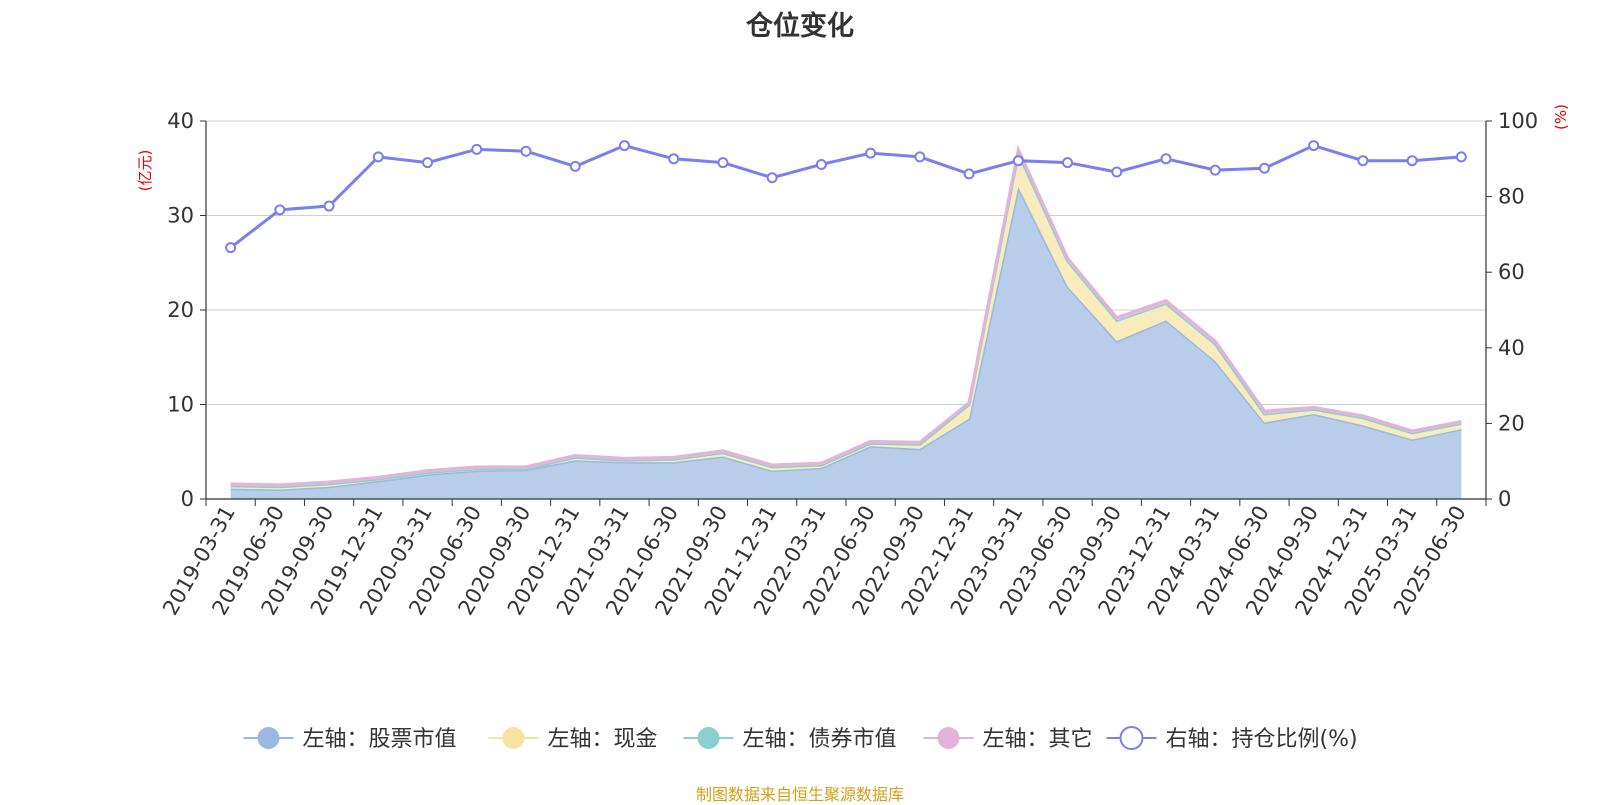 The image size is (1600, 805). I want to click on legend-item: 右轴：持仓比例(%), so click(1232, 739).